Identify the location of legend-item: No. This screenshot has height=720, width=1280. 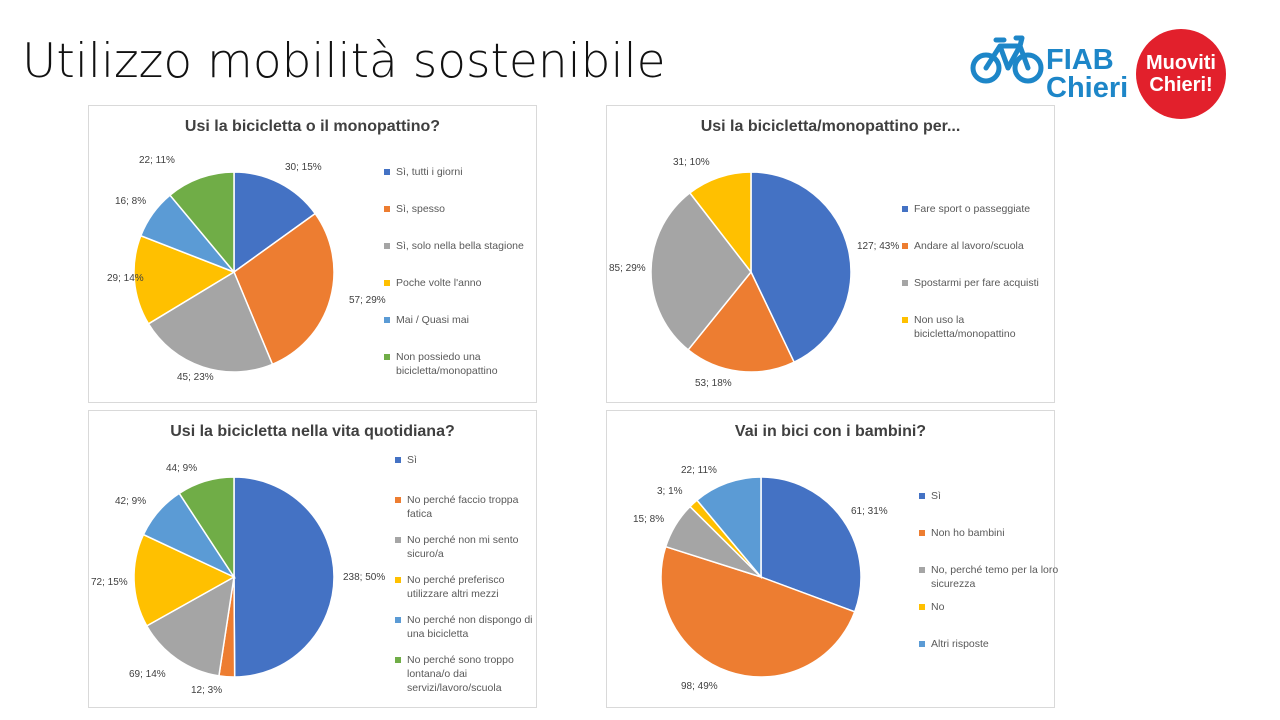
(994, 607).